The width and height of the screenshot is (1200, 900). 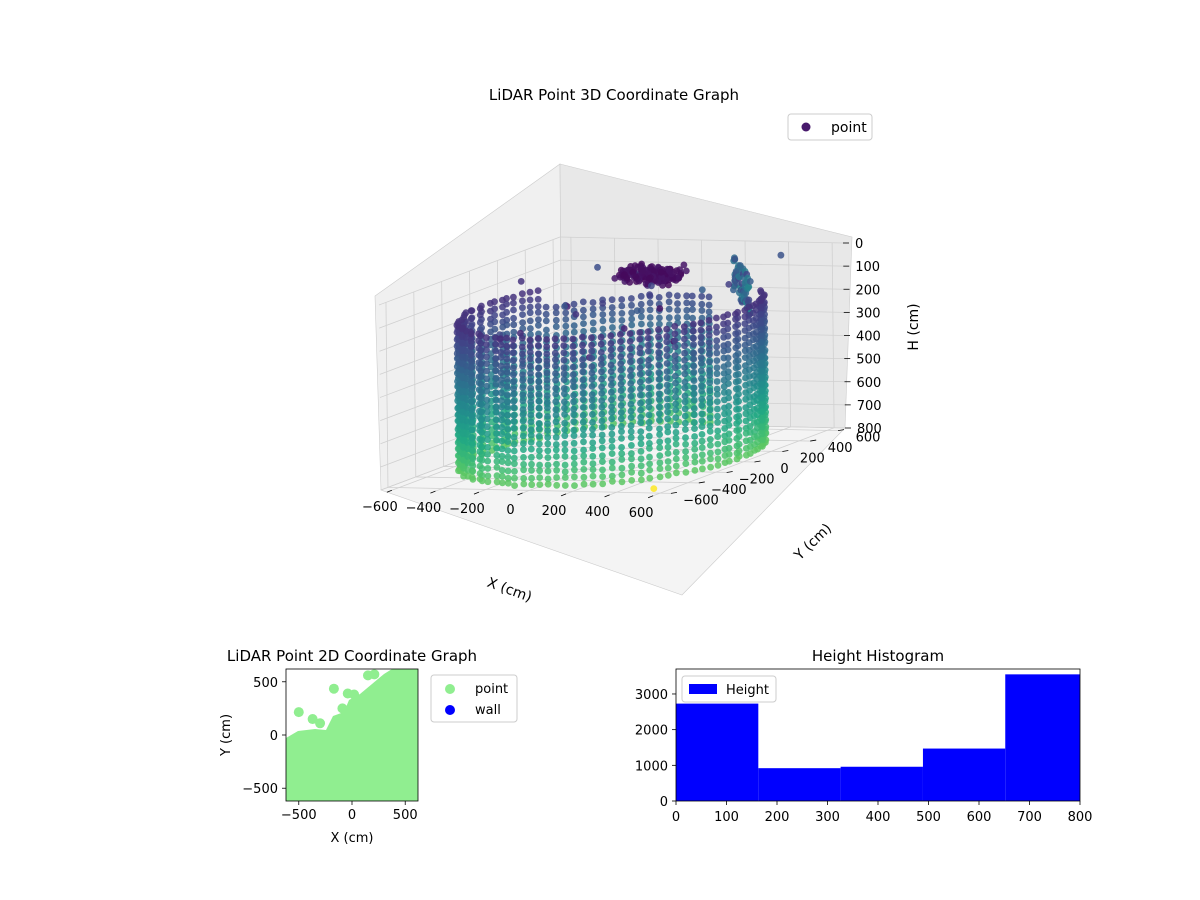 What do you see at coordinates (298, 712) in the screenshot?
I see `point-2d` at bounding box center [298, 712].